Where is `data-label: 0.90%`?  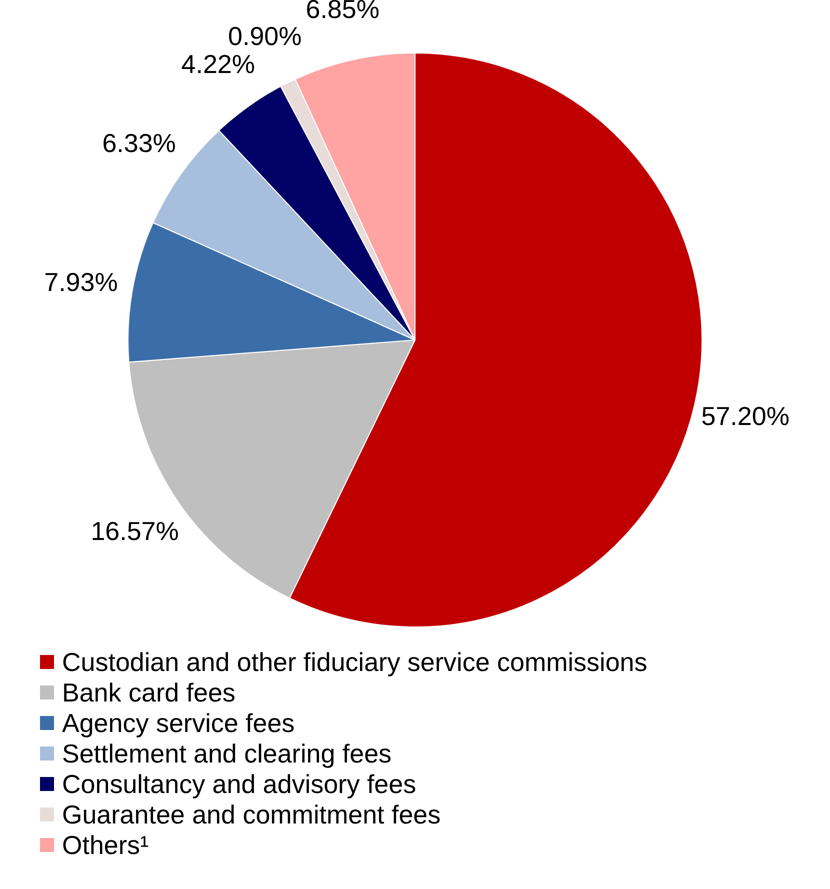 data-label: 0.90% is located at coordinates (265, 36).